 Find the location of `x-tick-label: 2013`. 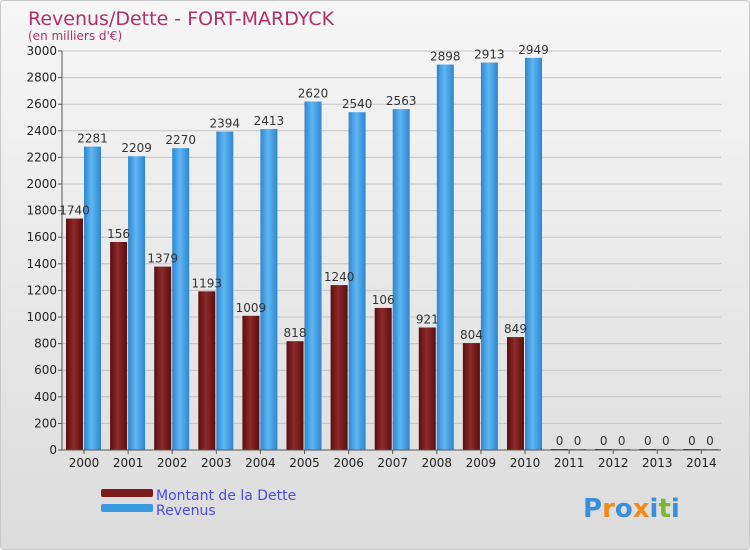

x-tick-label: 2013 is located at coordinates (657, 463).